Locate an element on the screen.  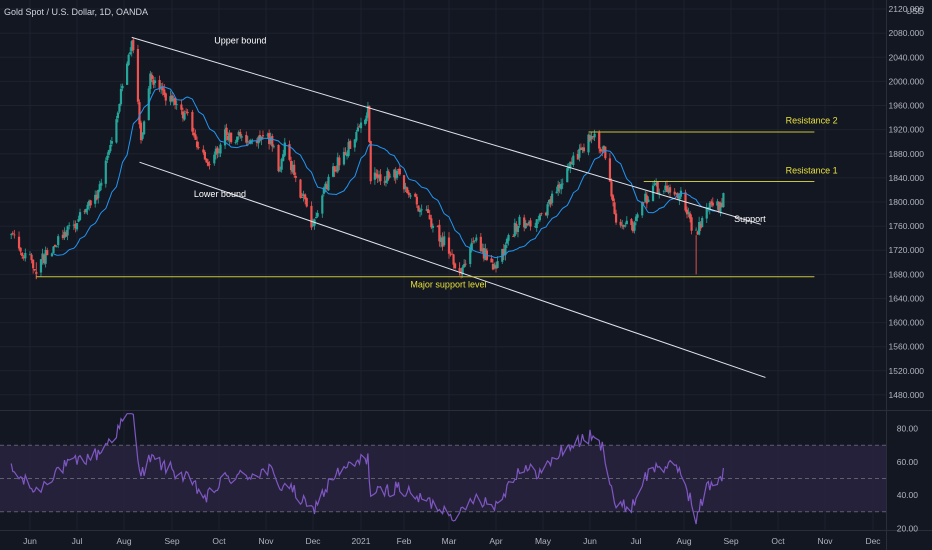
lower-bound-label: Lower bound is located at coordinates (220, 194).